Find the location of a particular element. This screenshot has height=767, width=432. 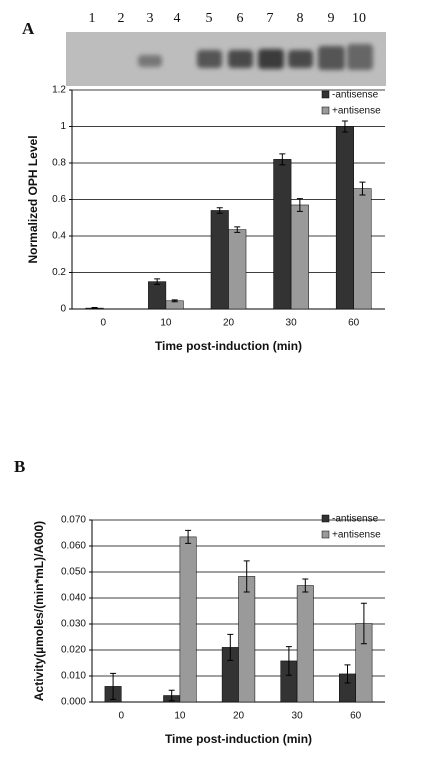

y-tick-label: 0.070 is located at coordinates (73, 520).